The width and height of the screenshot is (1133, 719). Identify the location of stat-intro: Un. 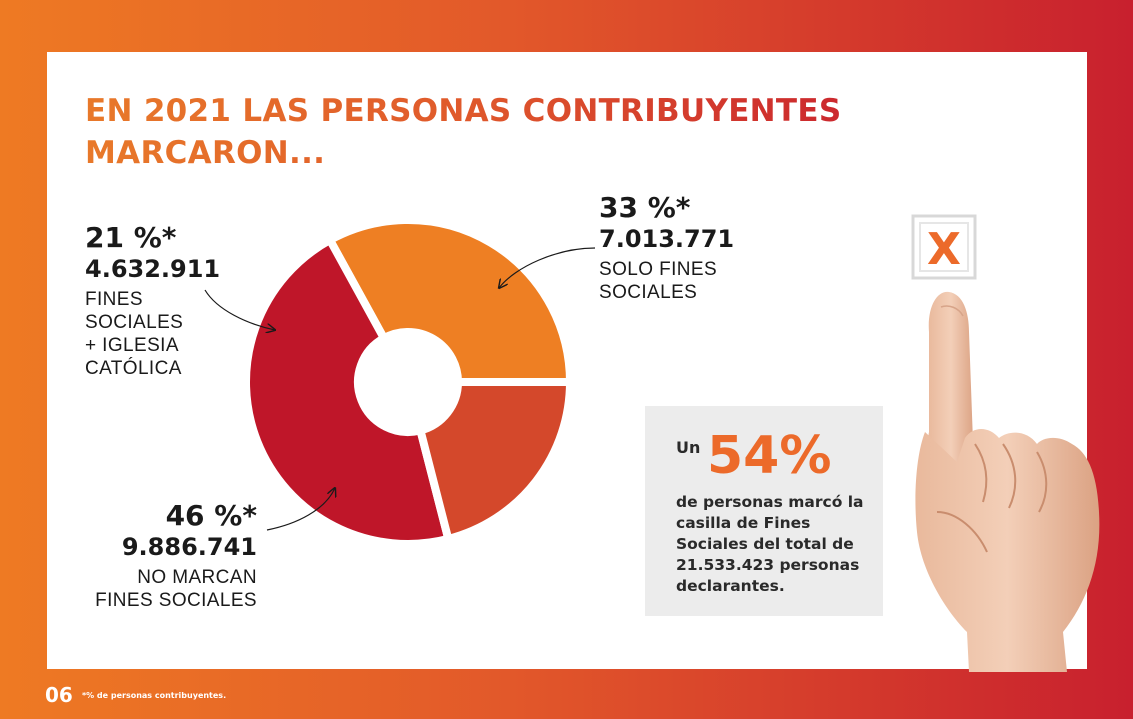
(688, 447).